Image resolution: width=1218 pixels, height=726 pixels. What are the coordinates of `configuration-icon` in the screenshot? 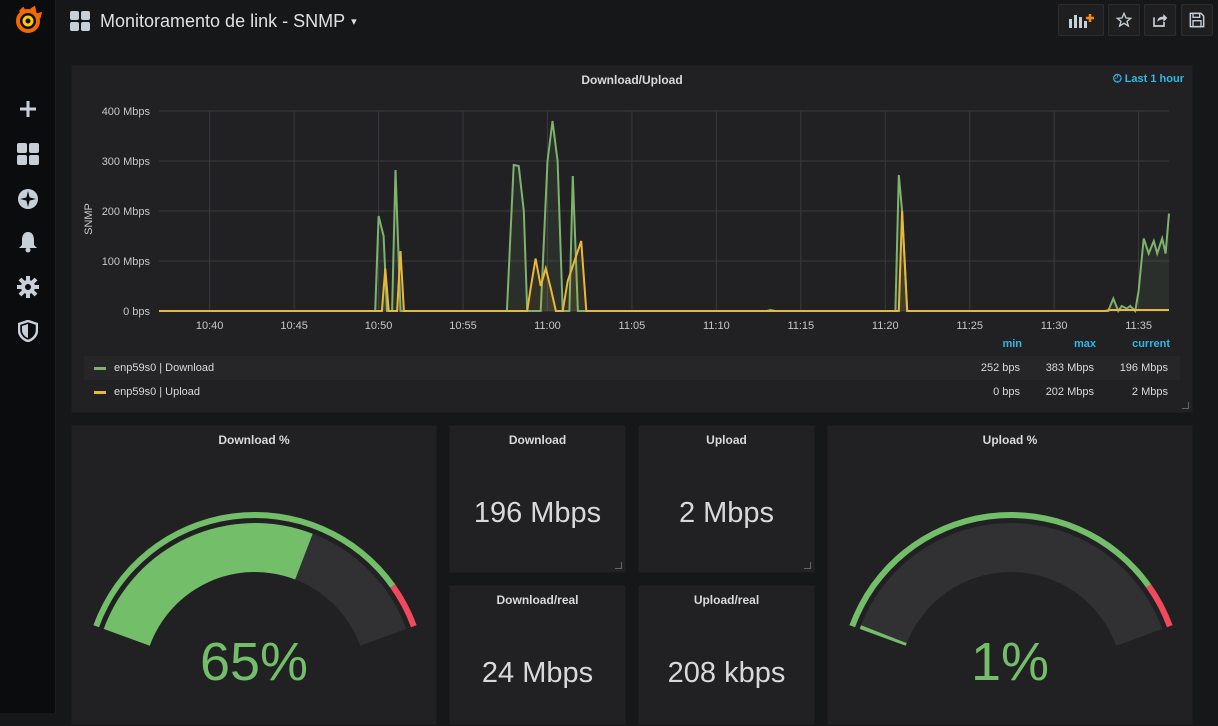 It's located at (27, 287).